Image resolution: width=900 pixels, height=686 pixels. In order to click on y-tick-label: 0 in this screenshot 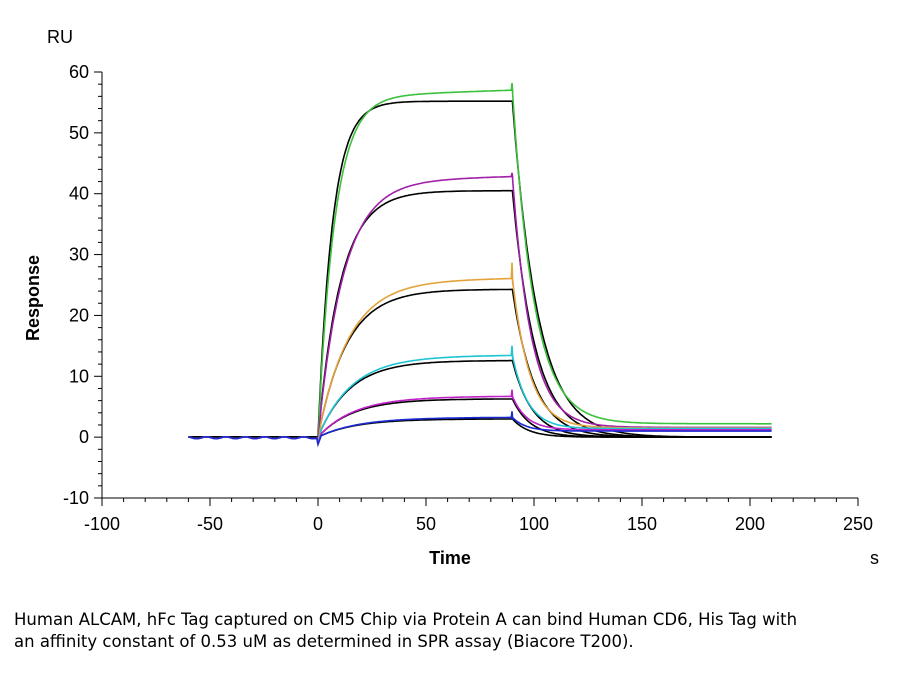, I will do `click(84, 437)`.